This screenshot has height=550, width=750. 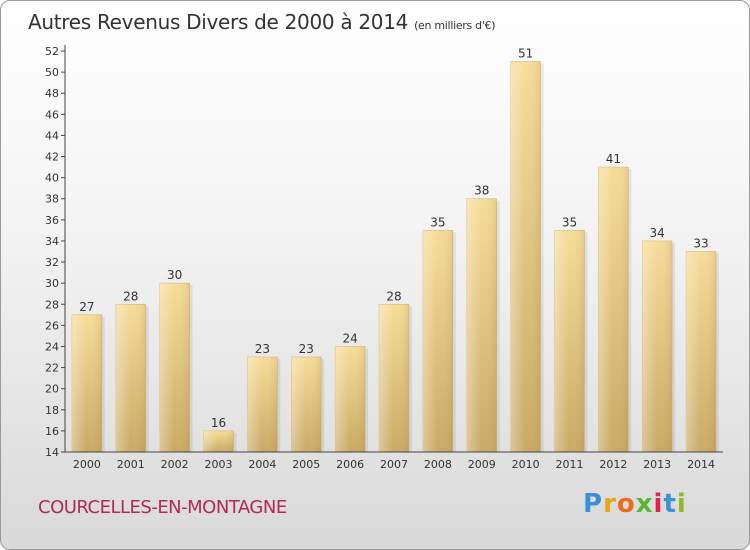 I want to click on data-label-2012: 41, so click(x=613, y=159).